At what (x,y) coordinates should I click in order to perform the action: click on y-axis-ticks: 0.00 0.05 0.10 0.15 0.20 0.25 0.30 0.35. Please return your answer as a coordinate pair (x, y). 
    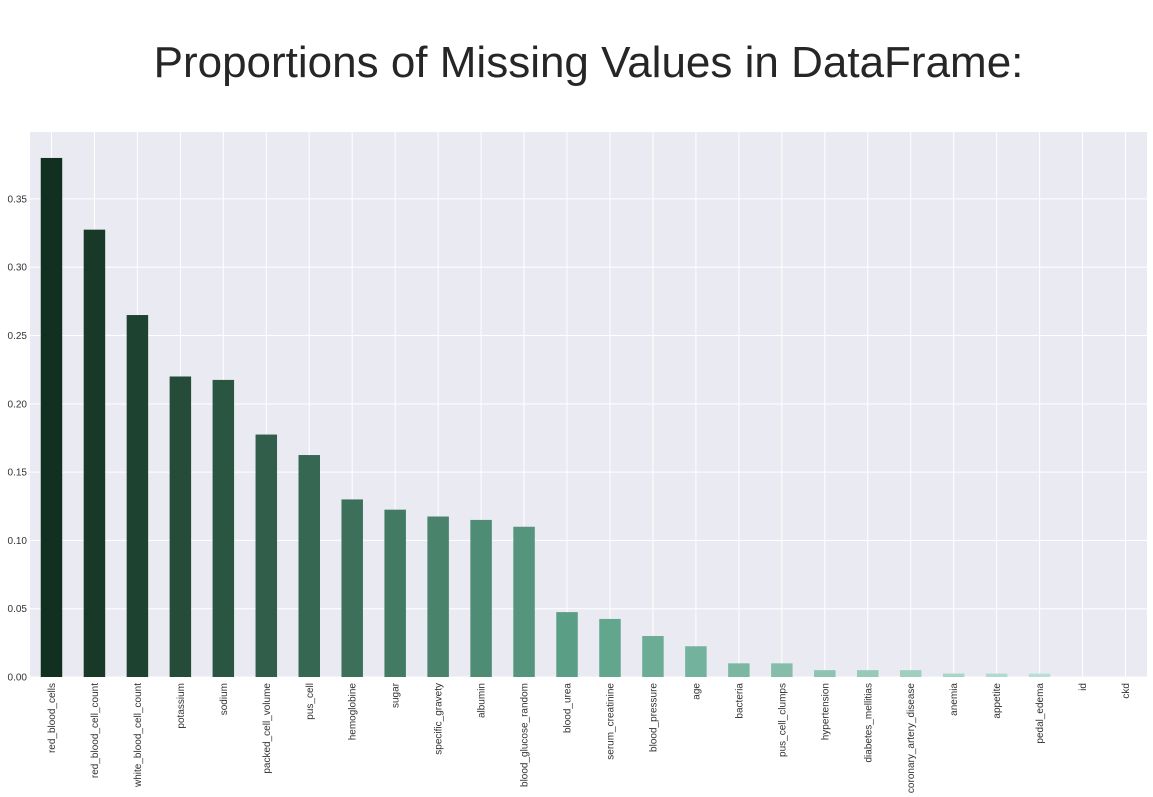
    Looking at the image, I should click on (18, 438).